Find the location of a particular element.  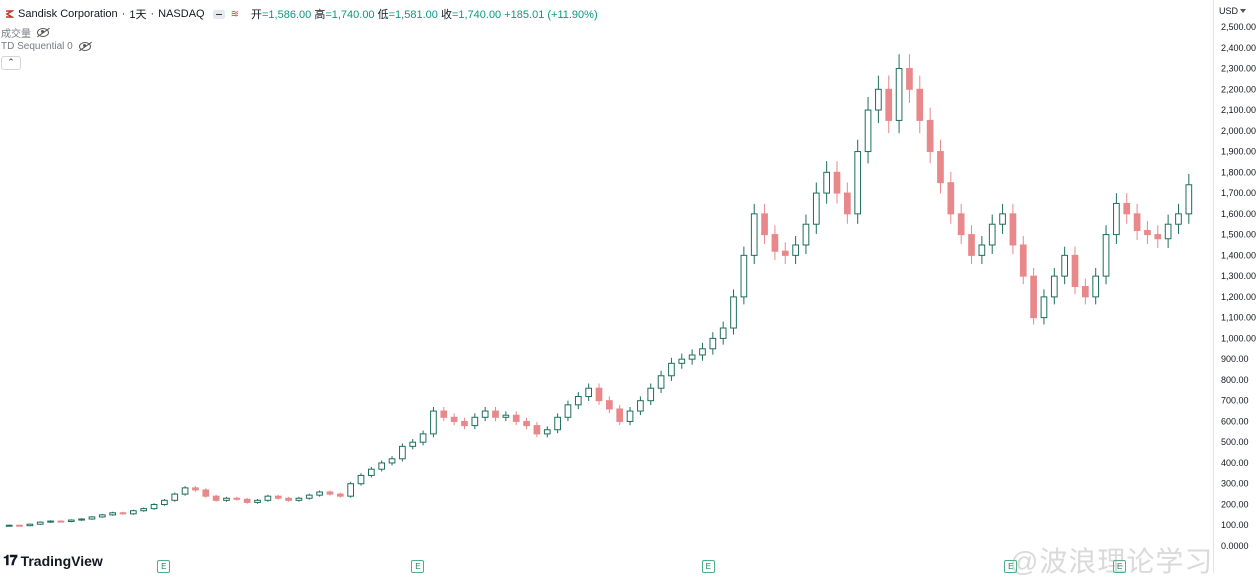

collapse-legend-button: ⌃ is located at coordinates (11, 63).